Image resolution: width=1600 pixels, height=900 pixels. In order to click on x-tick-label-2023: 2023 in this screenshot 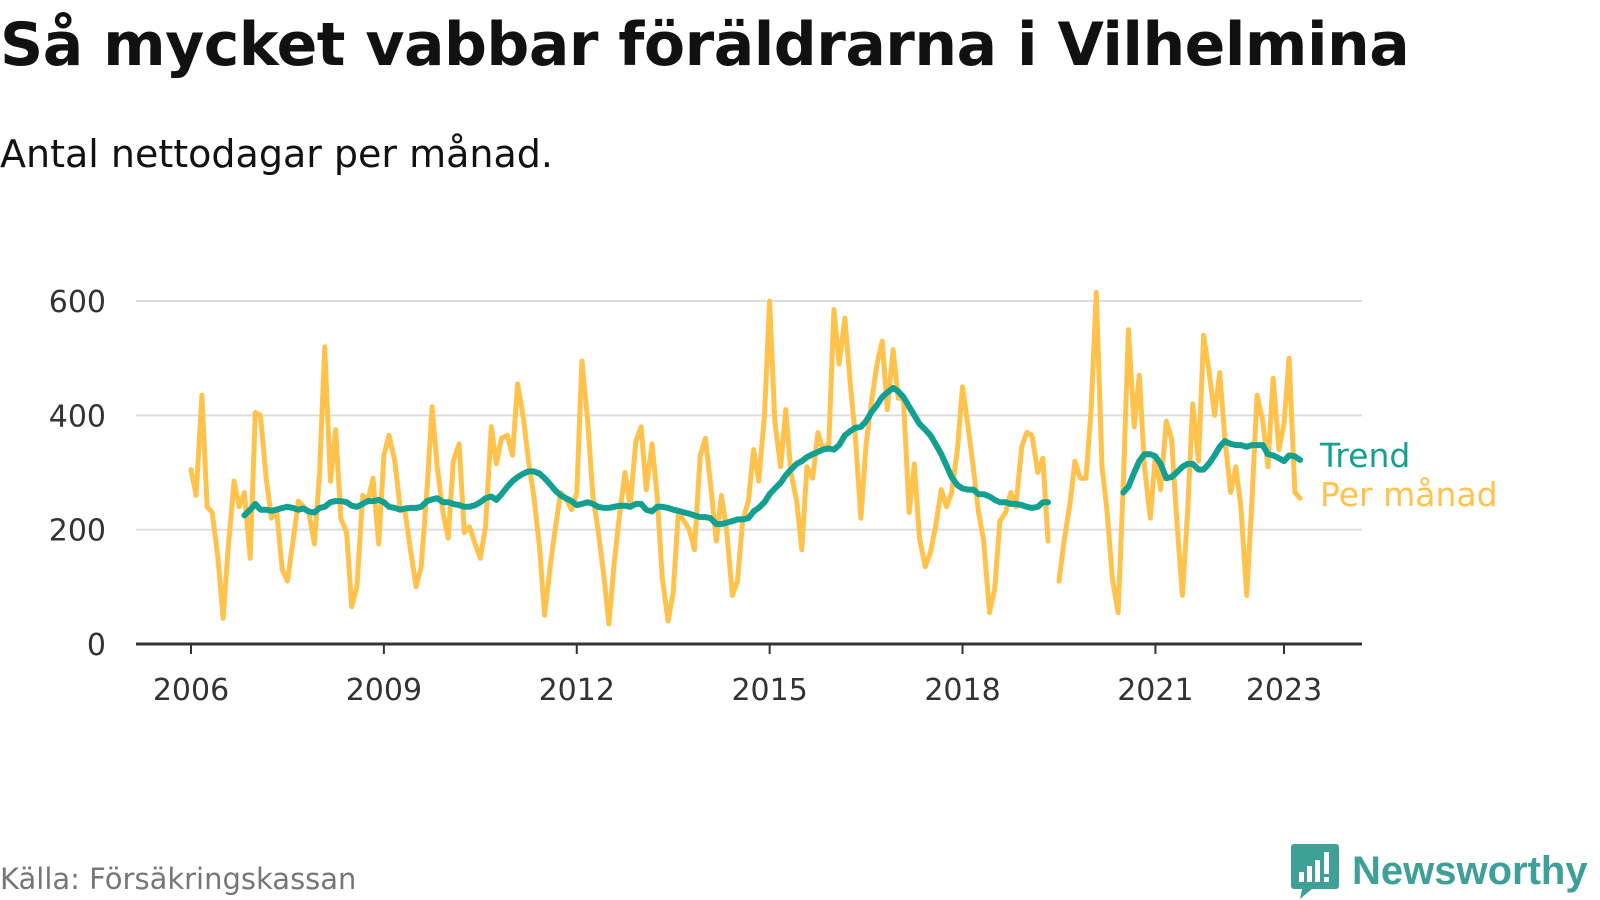, I will do `click(1284, 690)`.